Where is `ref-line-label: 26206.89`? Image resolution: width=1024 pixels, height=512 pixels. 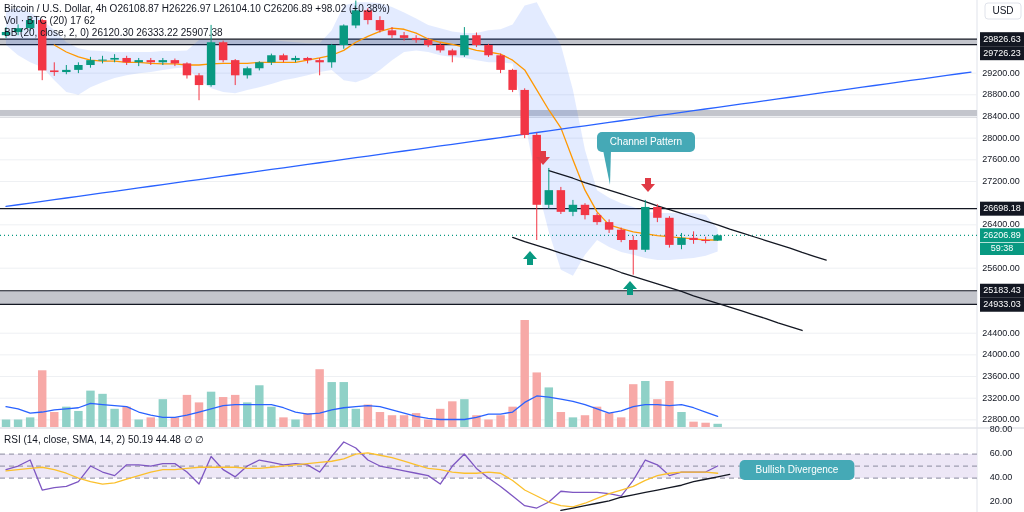
ref-line-label: 26206.89 is located at coordinates (1002, 234).